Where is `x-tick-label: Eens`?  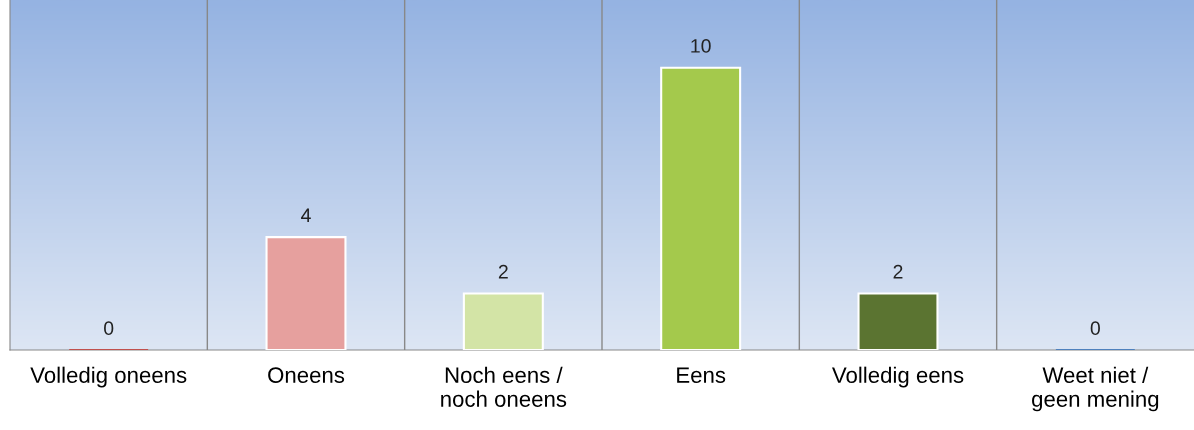 x-tick-label: Eens is located at coordinates (701, 375).